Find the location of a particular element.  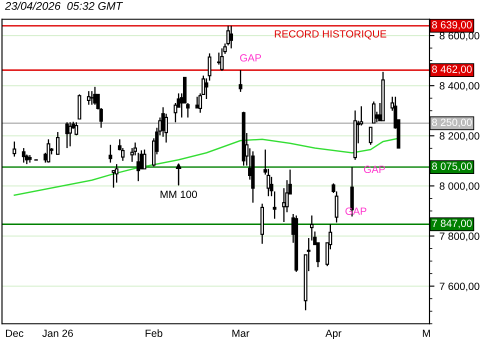

y-tick-label: 7 600,00 is located at coordinates (460, 287).